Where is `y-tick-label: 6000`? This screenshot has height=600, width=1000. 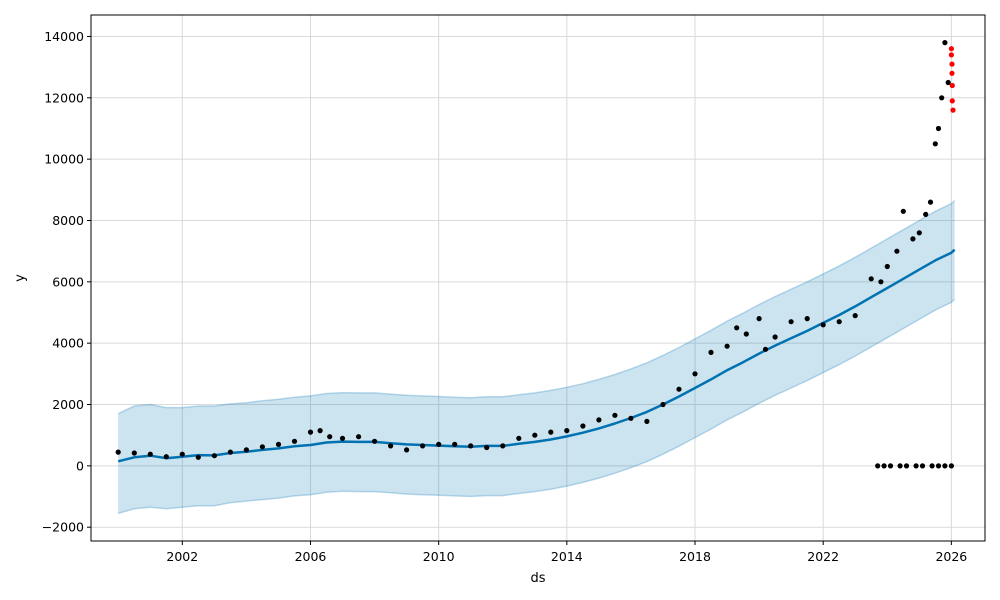
y-tick-label: 6000 is located at coordinates (68, 281).